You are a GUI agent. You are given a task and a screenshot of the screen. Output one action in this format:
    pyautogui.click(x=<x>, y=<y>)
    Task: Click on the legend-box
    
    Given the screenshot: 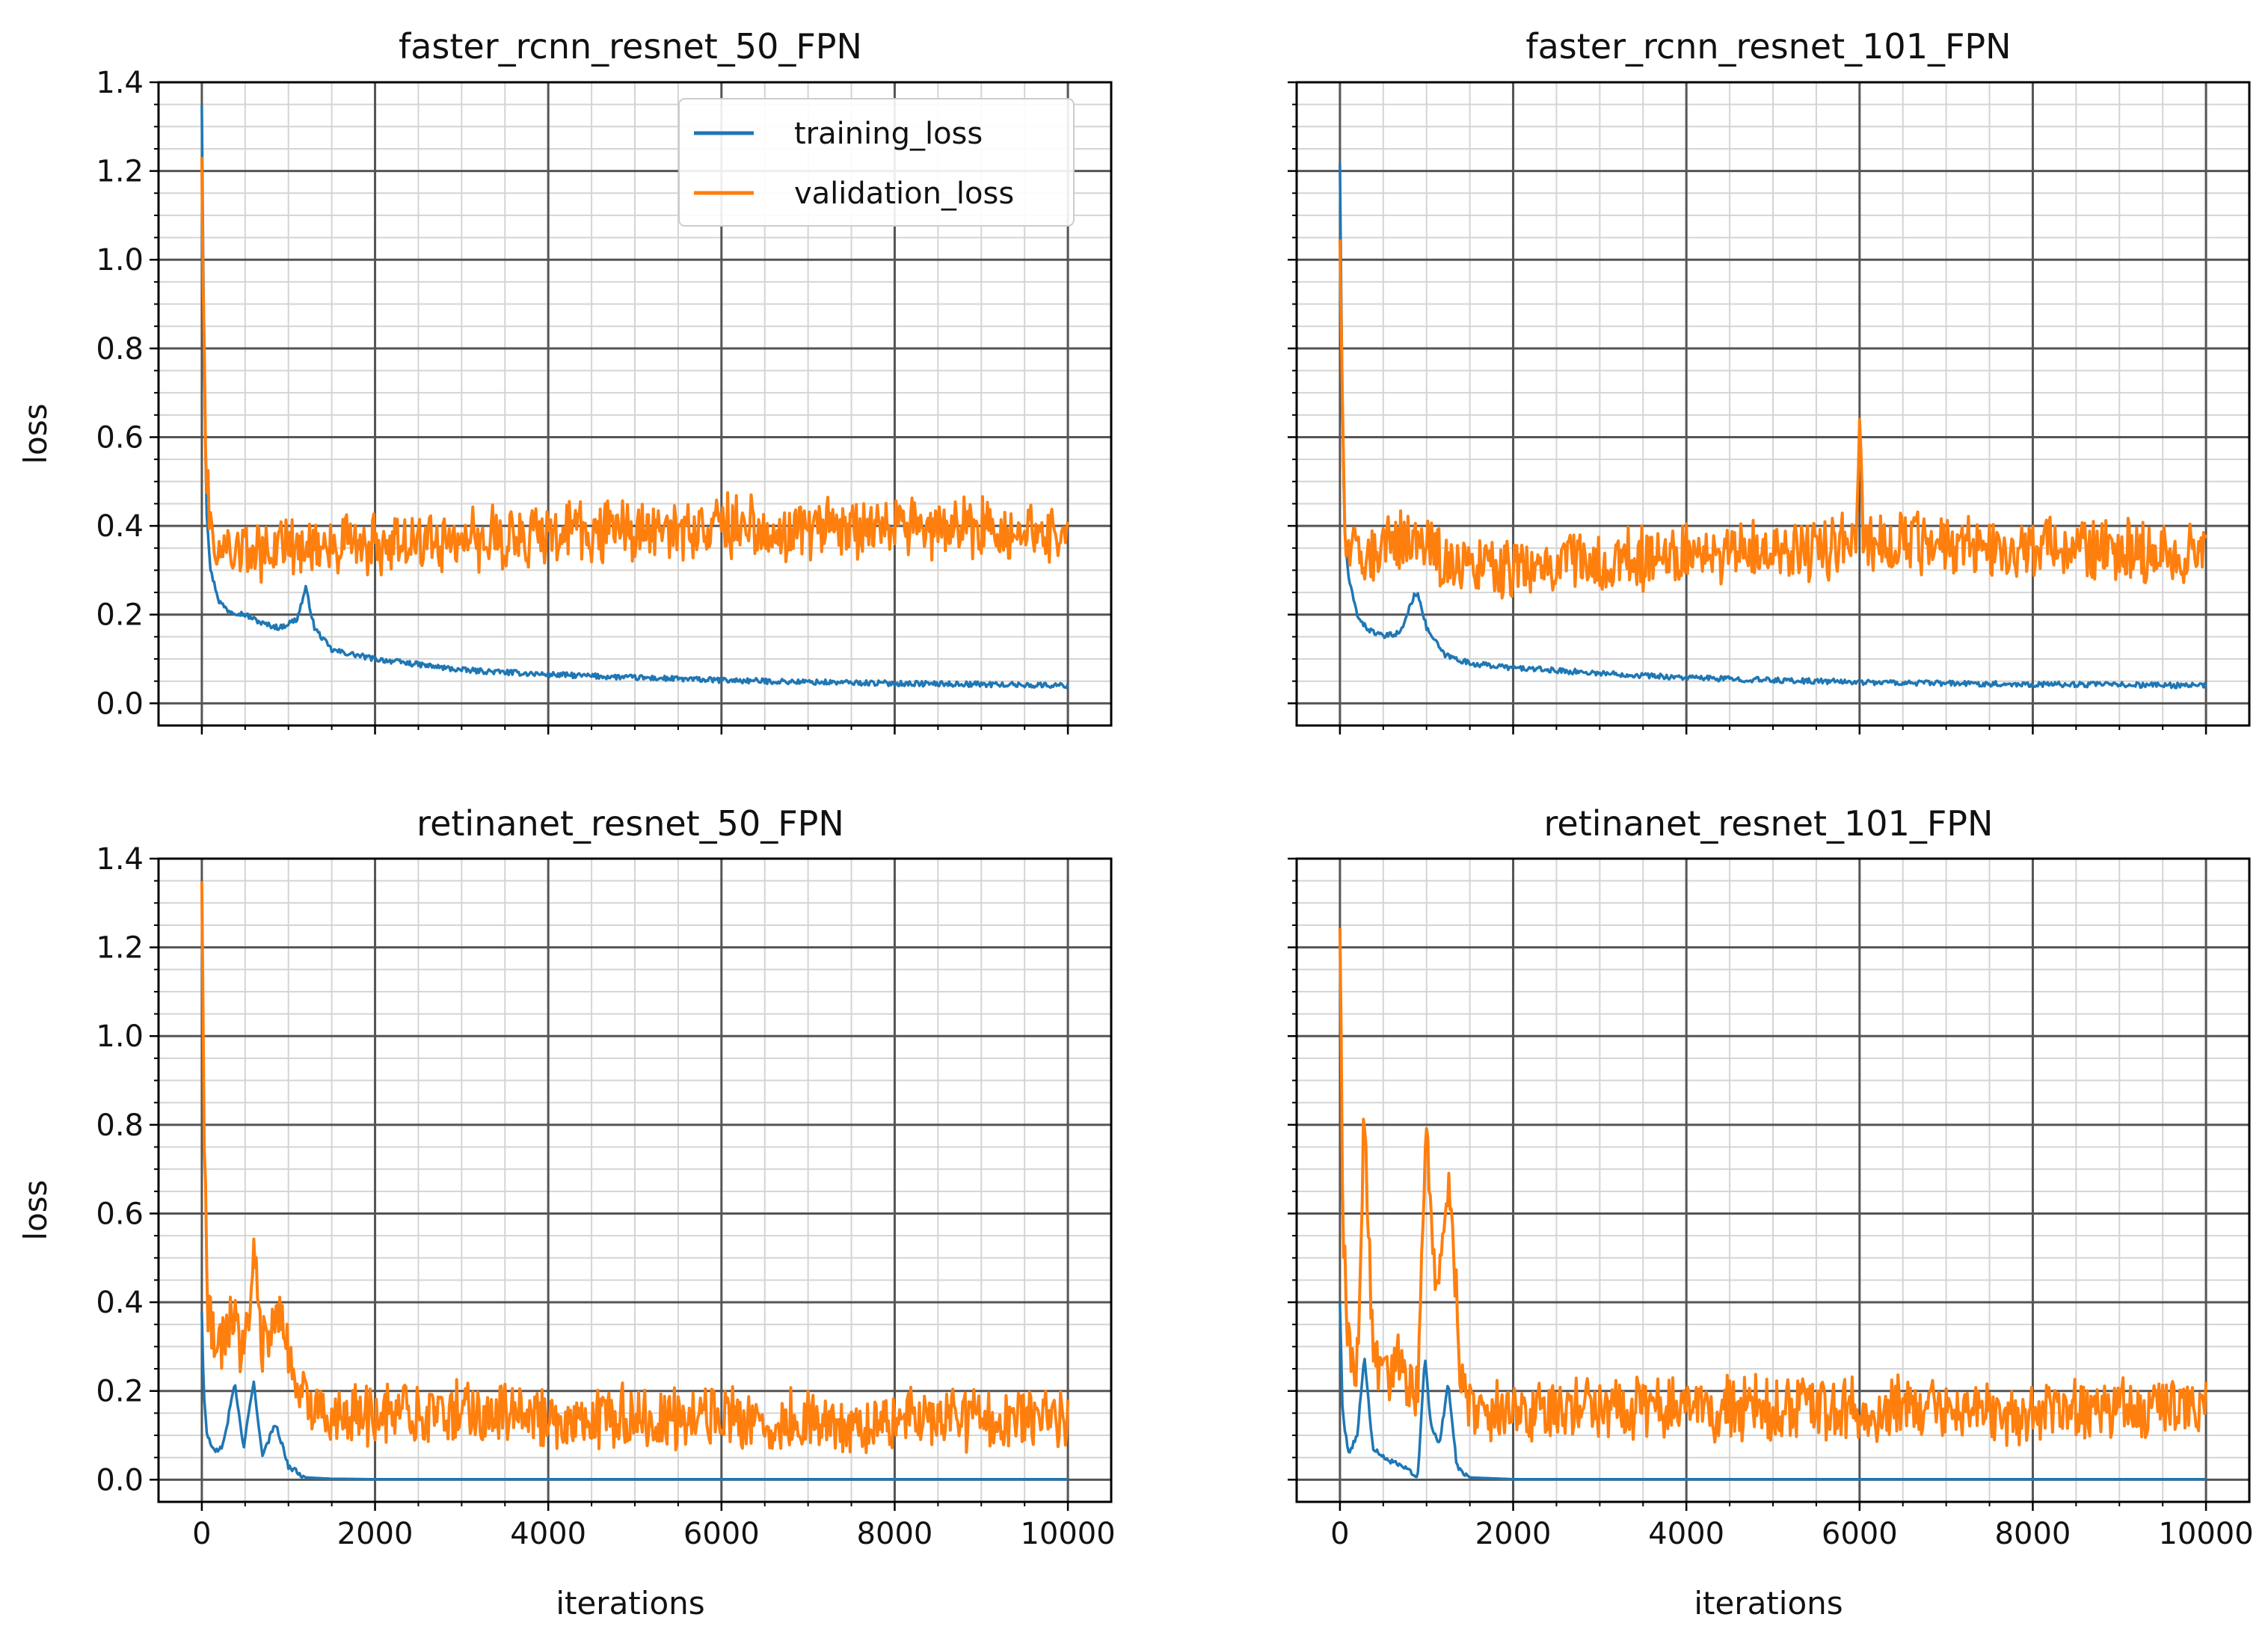 What is the action you would take?
    pyautogui.click(x=876, y=162)
    